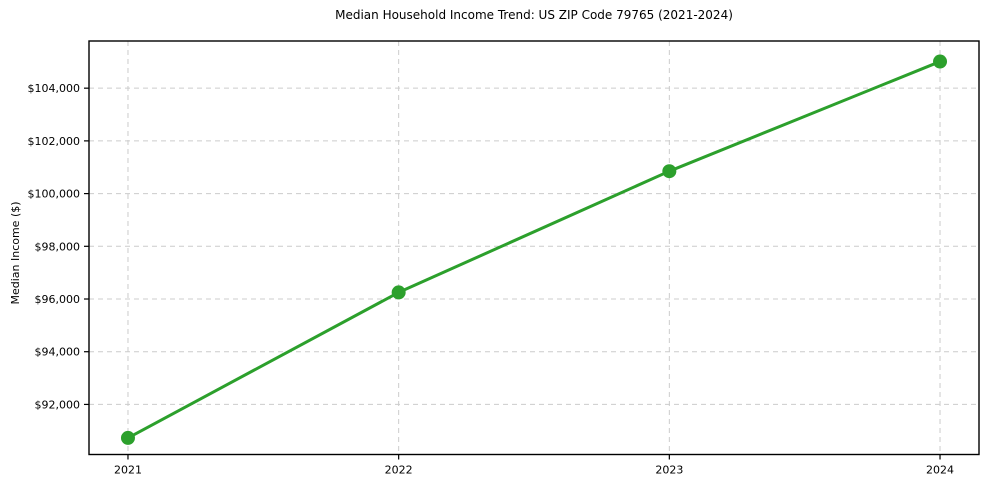 This screenshot has height=490, width=989. Describe the element at coordinates (669, 470) in the screenshot. I see `x-tick-label: 2023` at that location.